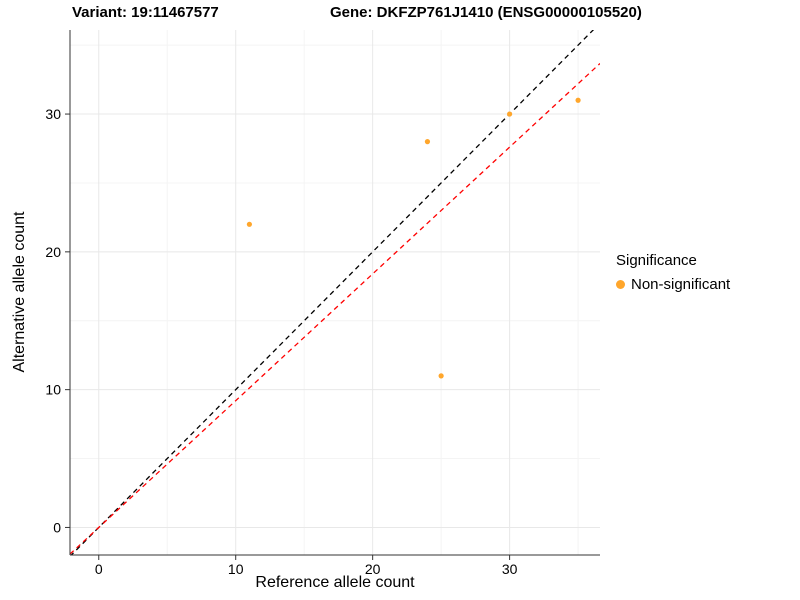 This screenshot has height=600, width=800. Describe the element at coordinates (19, 292) in the screenshot. I see `y-axis-label: Alternative allele count` at that location.